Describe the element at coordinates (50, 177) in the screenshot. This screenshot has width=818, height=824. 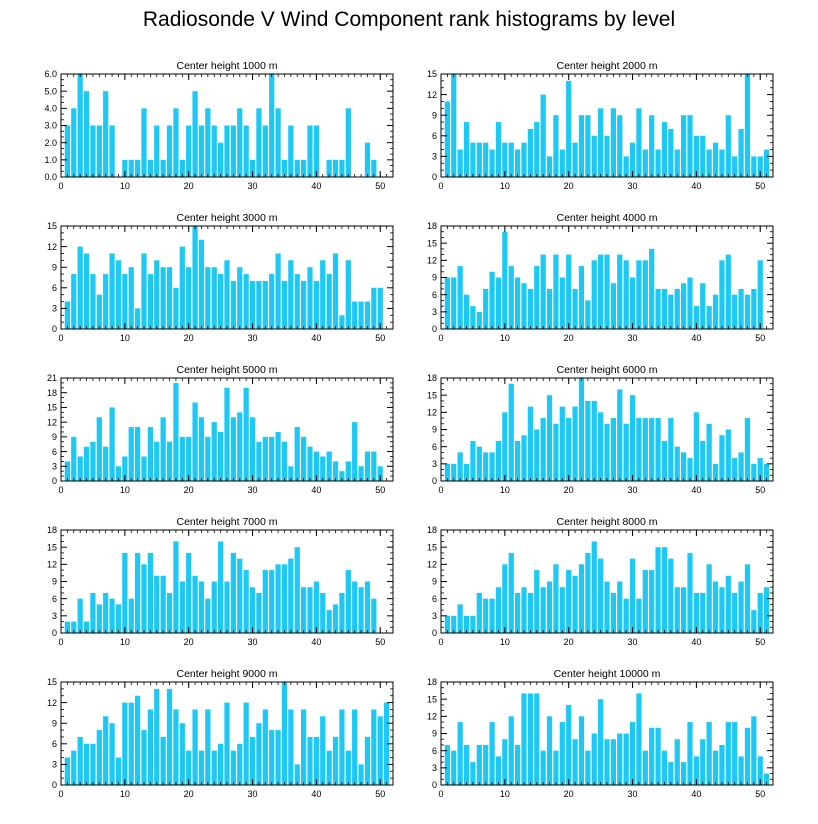
I see `y-tick-label: 0.0` at that location.